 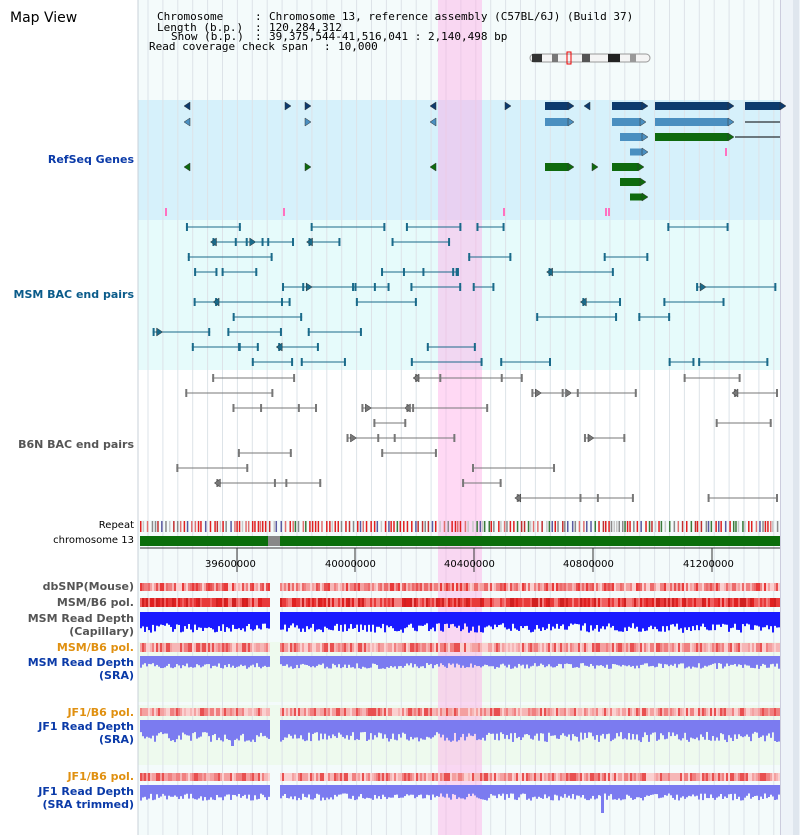 I want to click on track-label-msm-bac: MSM BAC end pairs, so click(x=73, y=294).